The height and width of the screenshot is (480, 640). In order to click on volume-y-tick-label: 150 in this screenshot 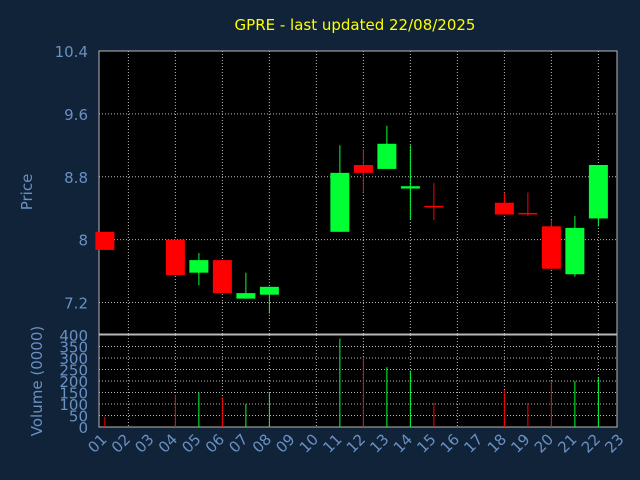, I will do `click(73, 394)`.